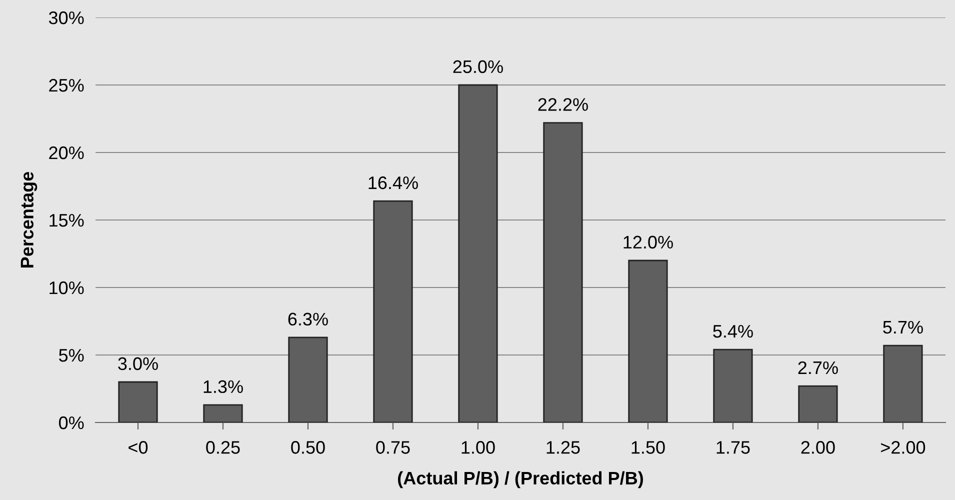 This screenshot has height=500, width=955. What do you see at coordinates (648, 242) in the screenshot?
I see `data-label: 12.0%` at bounding box center [648, 242].